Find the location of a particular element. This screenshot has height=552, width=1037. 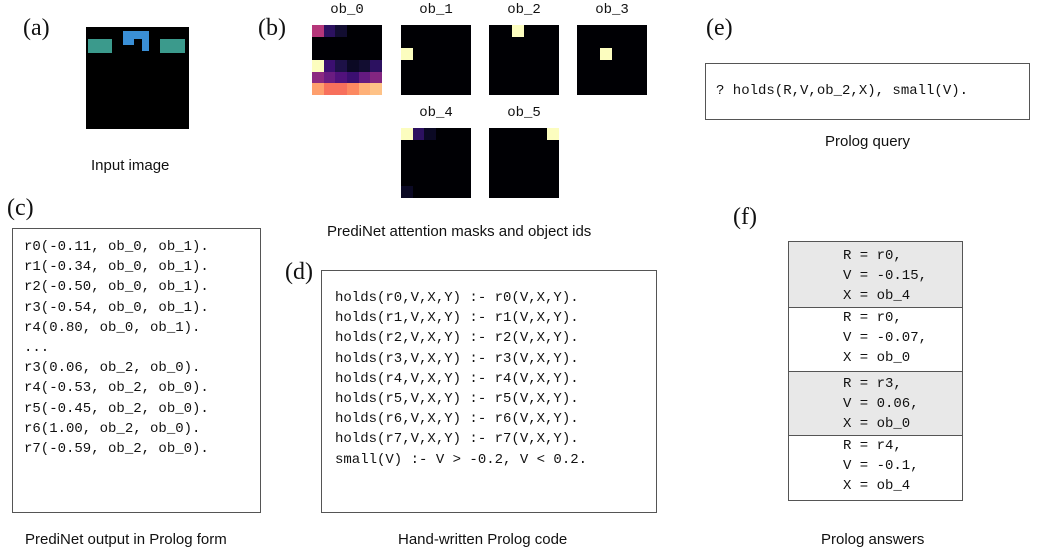

ob-title-1: ob_1 is located at coordinates (436, 10).